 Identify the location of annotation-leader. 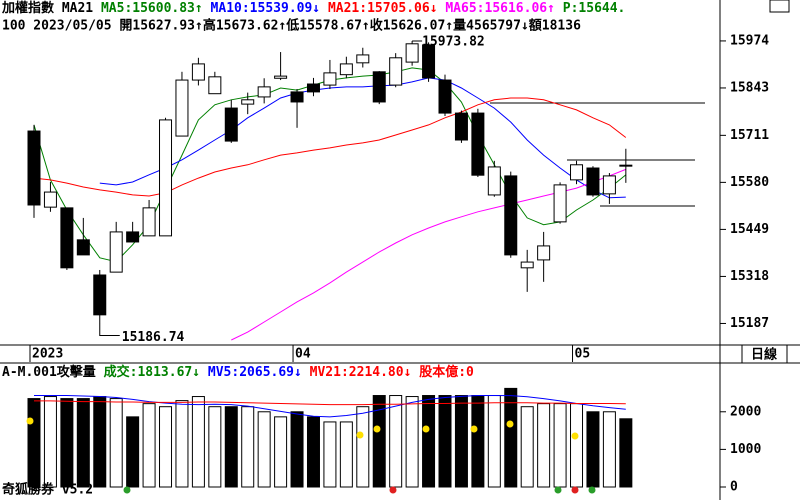
(109, 330).